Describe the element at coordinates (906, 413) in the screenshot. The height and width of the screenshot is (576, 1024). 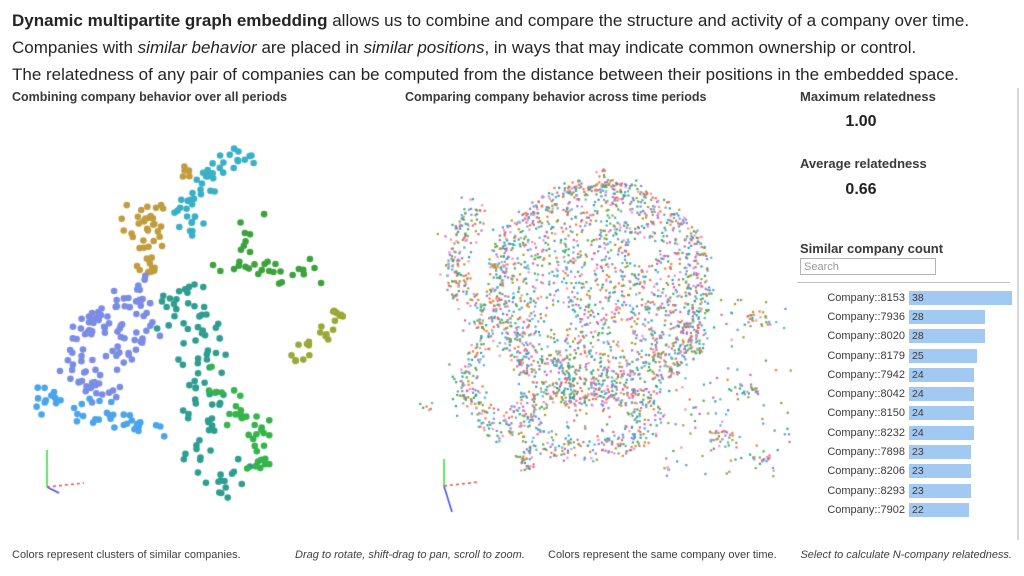
I see `company-row: Company::8150 24` at that location.